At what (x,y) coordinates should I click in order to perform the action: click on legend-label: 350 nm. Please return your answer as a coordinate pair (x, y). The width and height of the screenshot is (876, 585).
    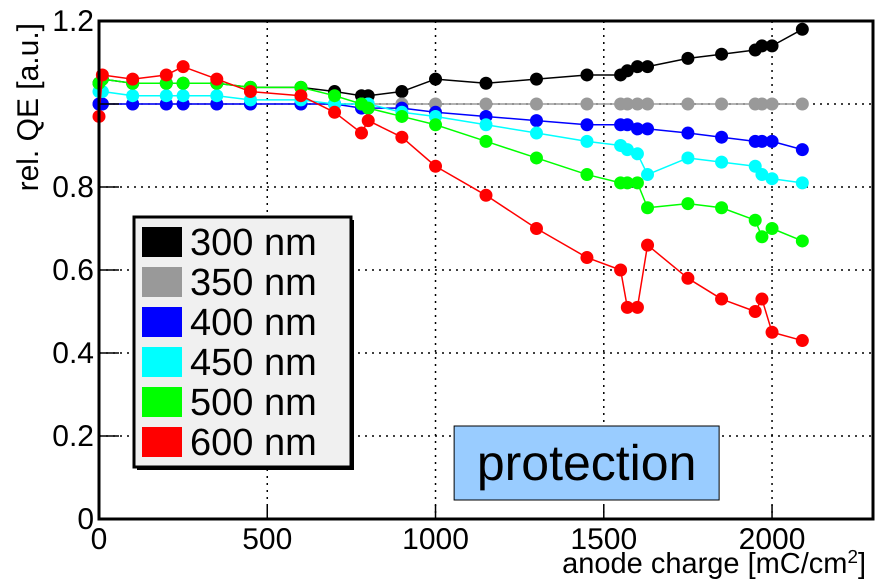
    Looking at the image, I should click on (253, 283).